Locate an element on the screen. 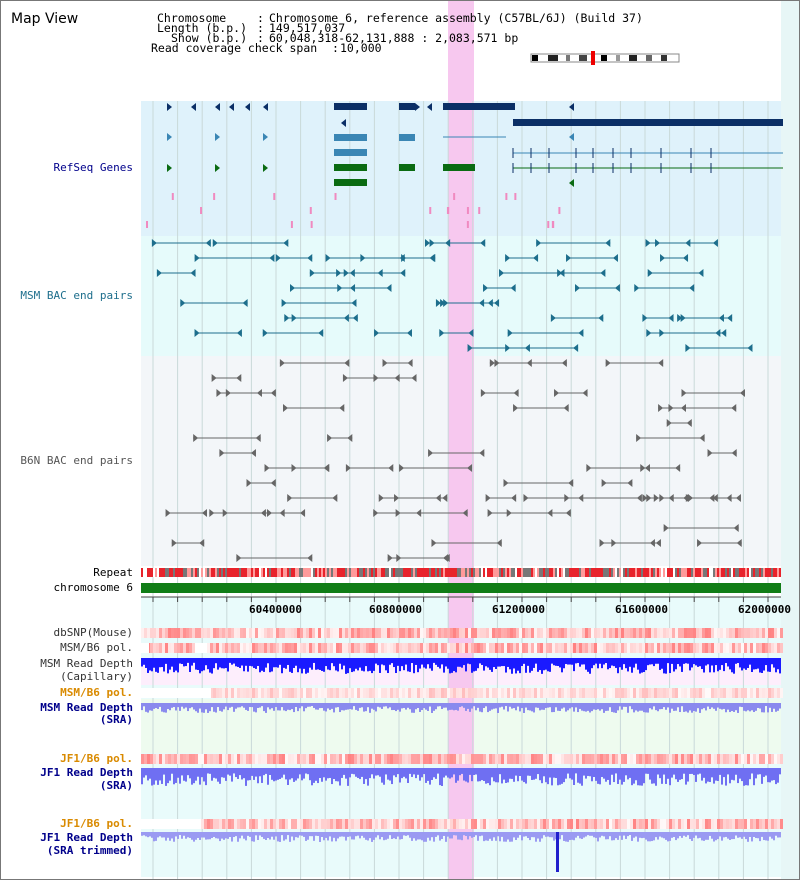 Image resolution: width=800 pixels, height=880 pixels. msm-bac-pair-end is located at coordinates (671, 318).